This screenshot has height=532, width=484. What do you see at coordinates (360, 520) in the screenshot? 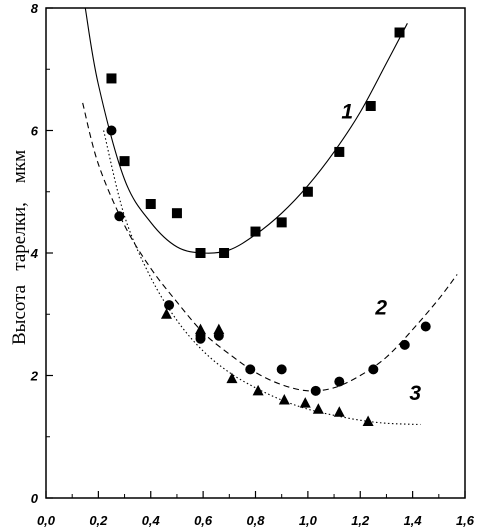
I see `x-tick-label: 1,2` at bounding box center [360, 520].